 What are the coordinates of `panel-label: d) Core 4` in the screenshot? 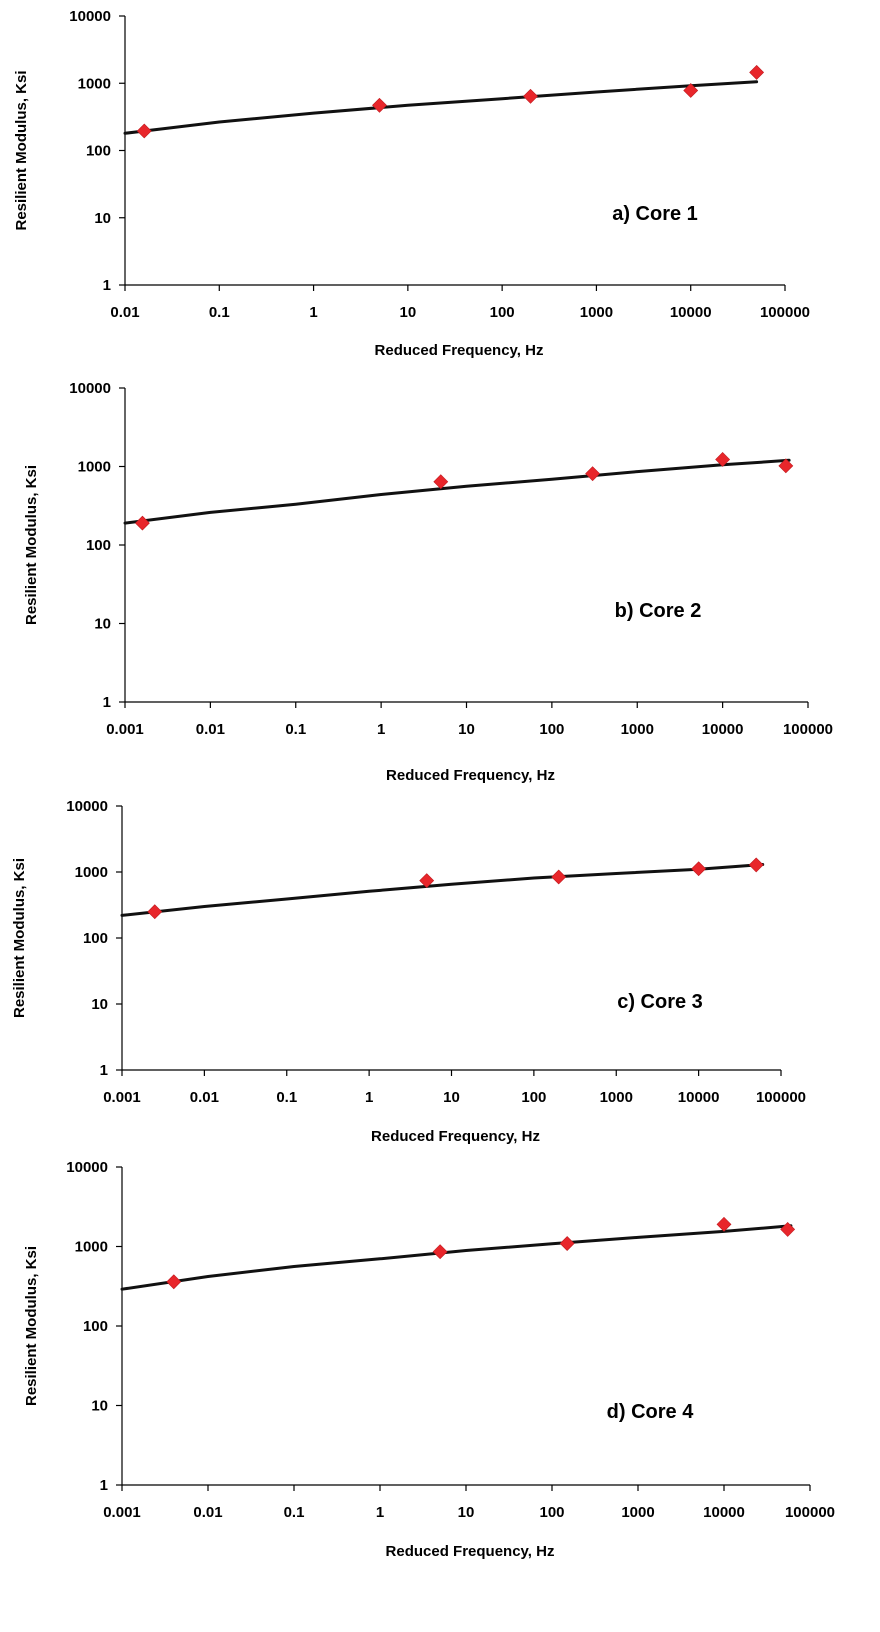 It's located at (651, 1412).